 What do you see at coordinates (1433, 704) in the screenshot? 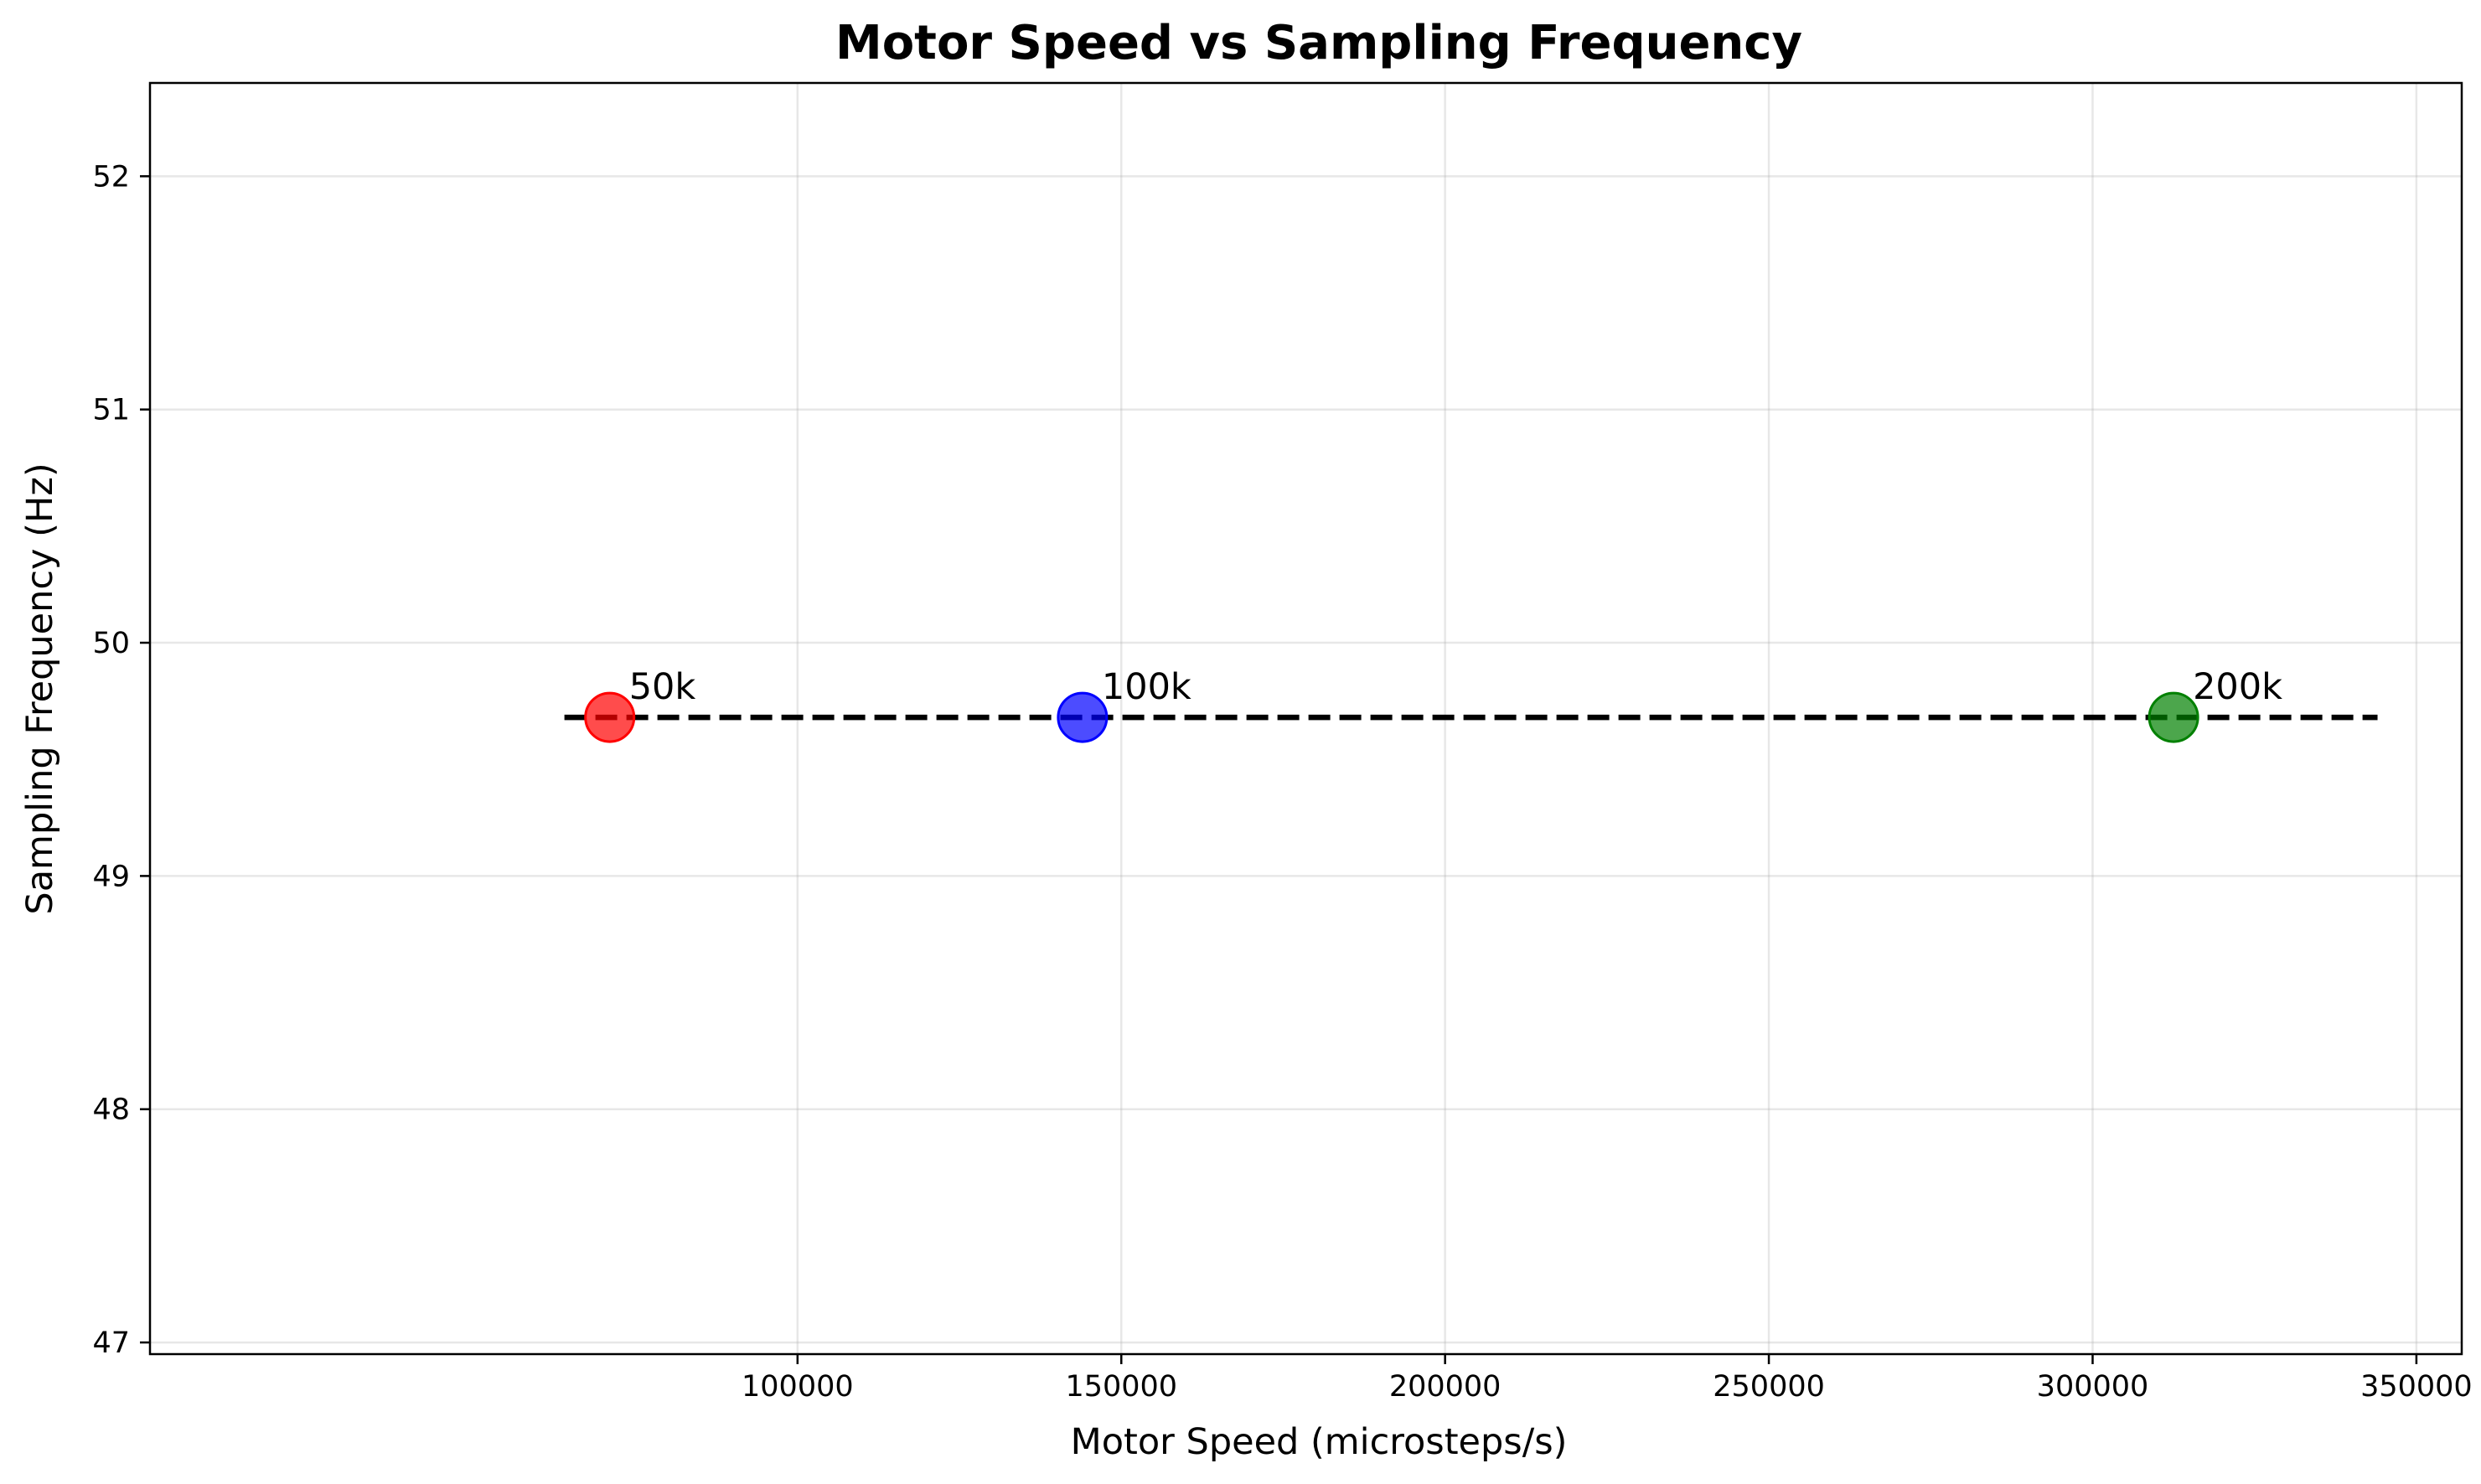
I see `data-points: 50k 100k 200k` at bounding box center [1433, 704].